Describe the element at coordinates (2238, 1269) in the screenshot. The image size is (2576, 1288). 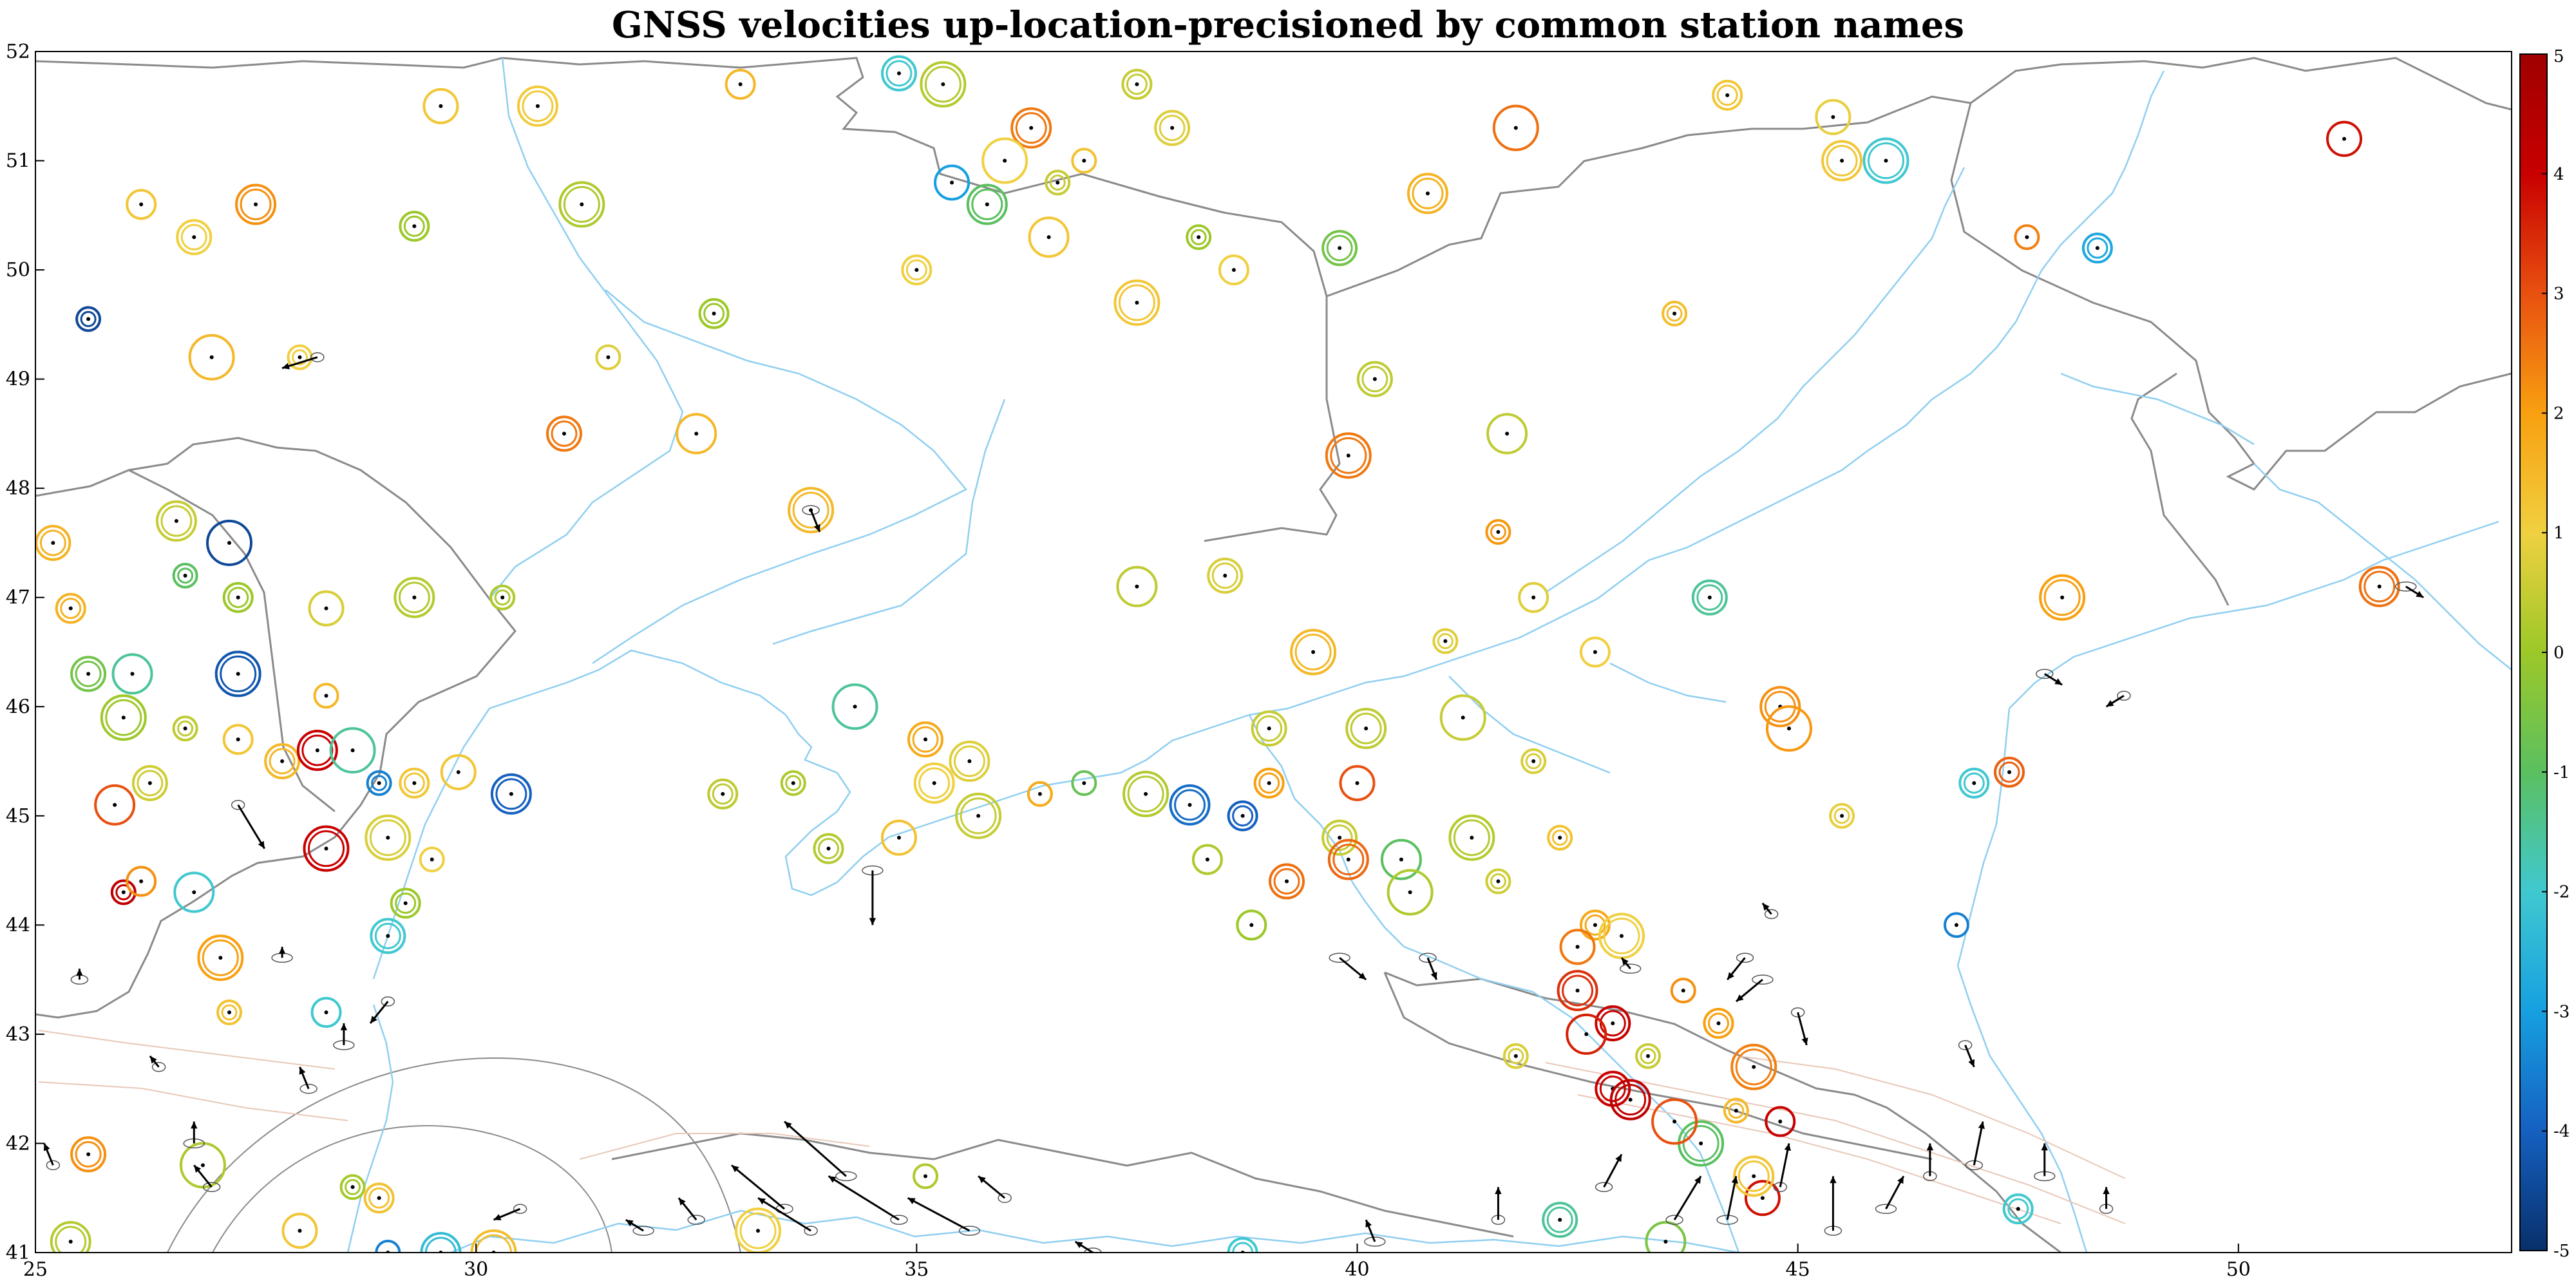
I see `x-tick-label: 50` at that location.